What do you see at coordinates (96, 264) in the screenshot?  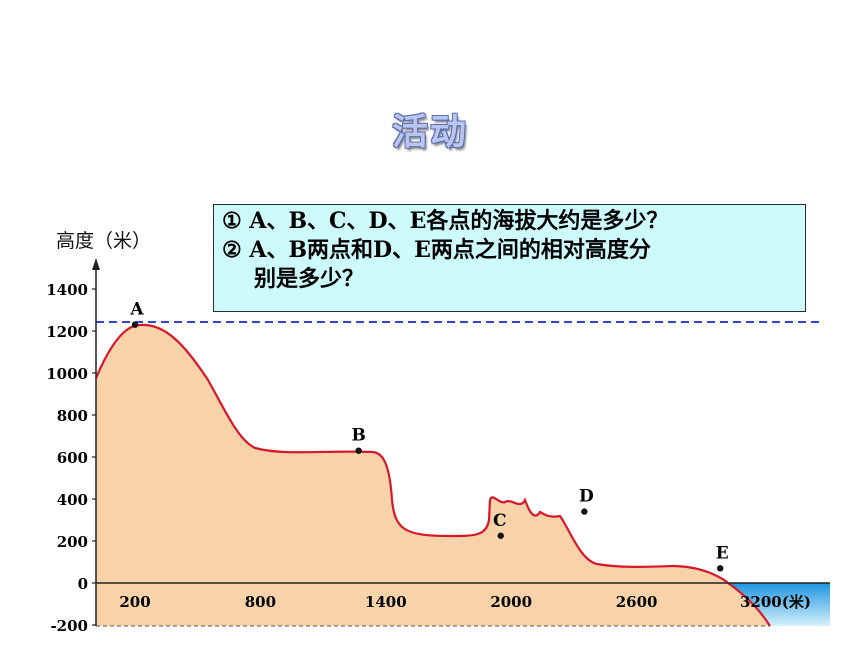 I see `y-axis-arrow` at bounding box center [96, 264].